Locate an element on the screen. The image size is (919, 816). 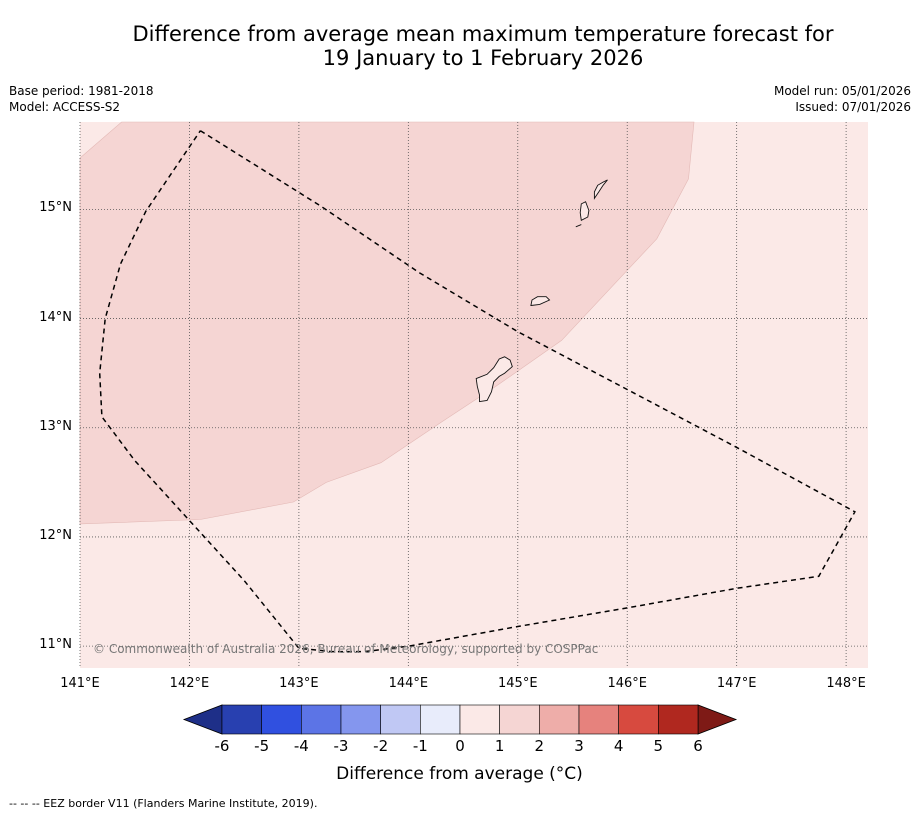
lon-tick-label: 148°E is located at coordinates (846, 683).